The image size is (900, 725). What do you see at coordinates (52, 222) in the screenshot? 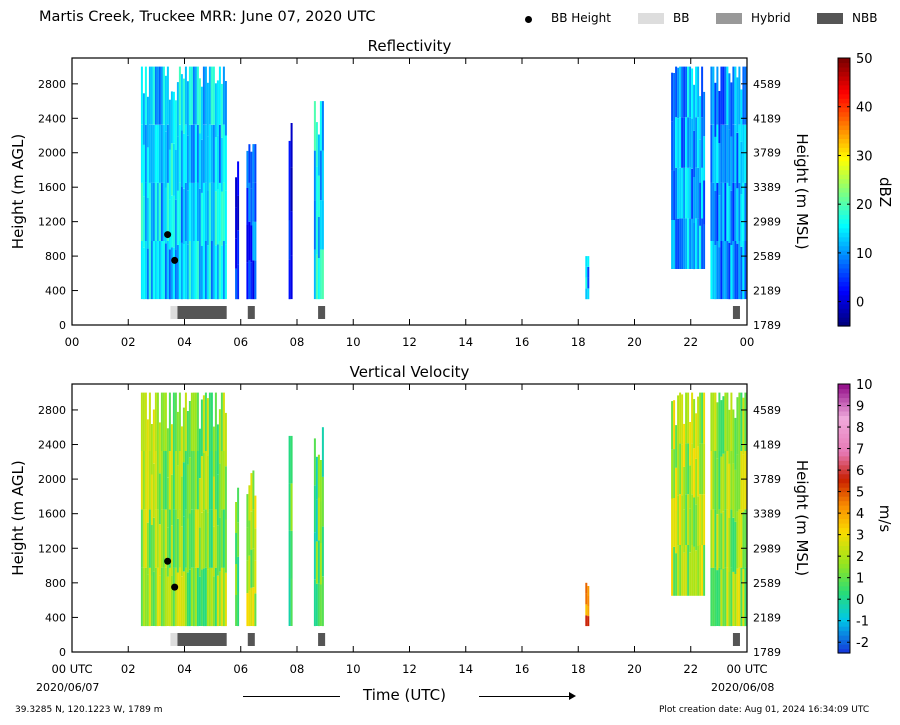
I see `y-tick-label: 1200` at bounding box center [52, 222].